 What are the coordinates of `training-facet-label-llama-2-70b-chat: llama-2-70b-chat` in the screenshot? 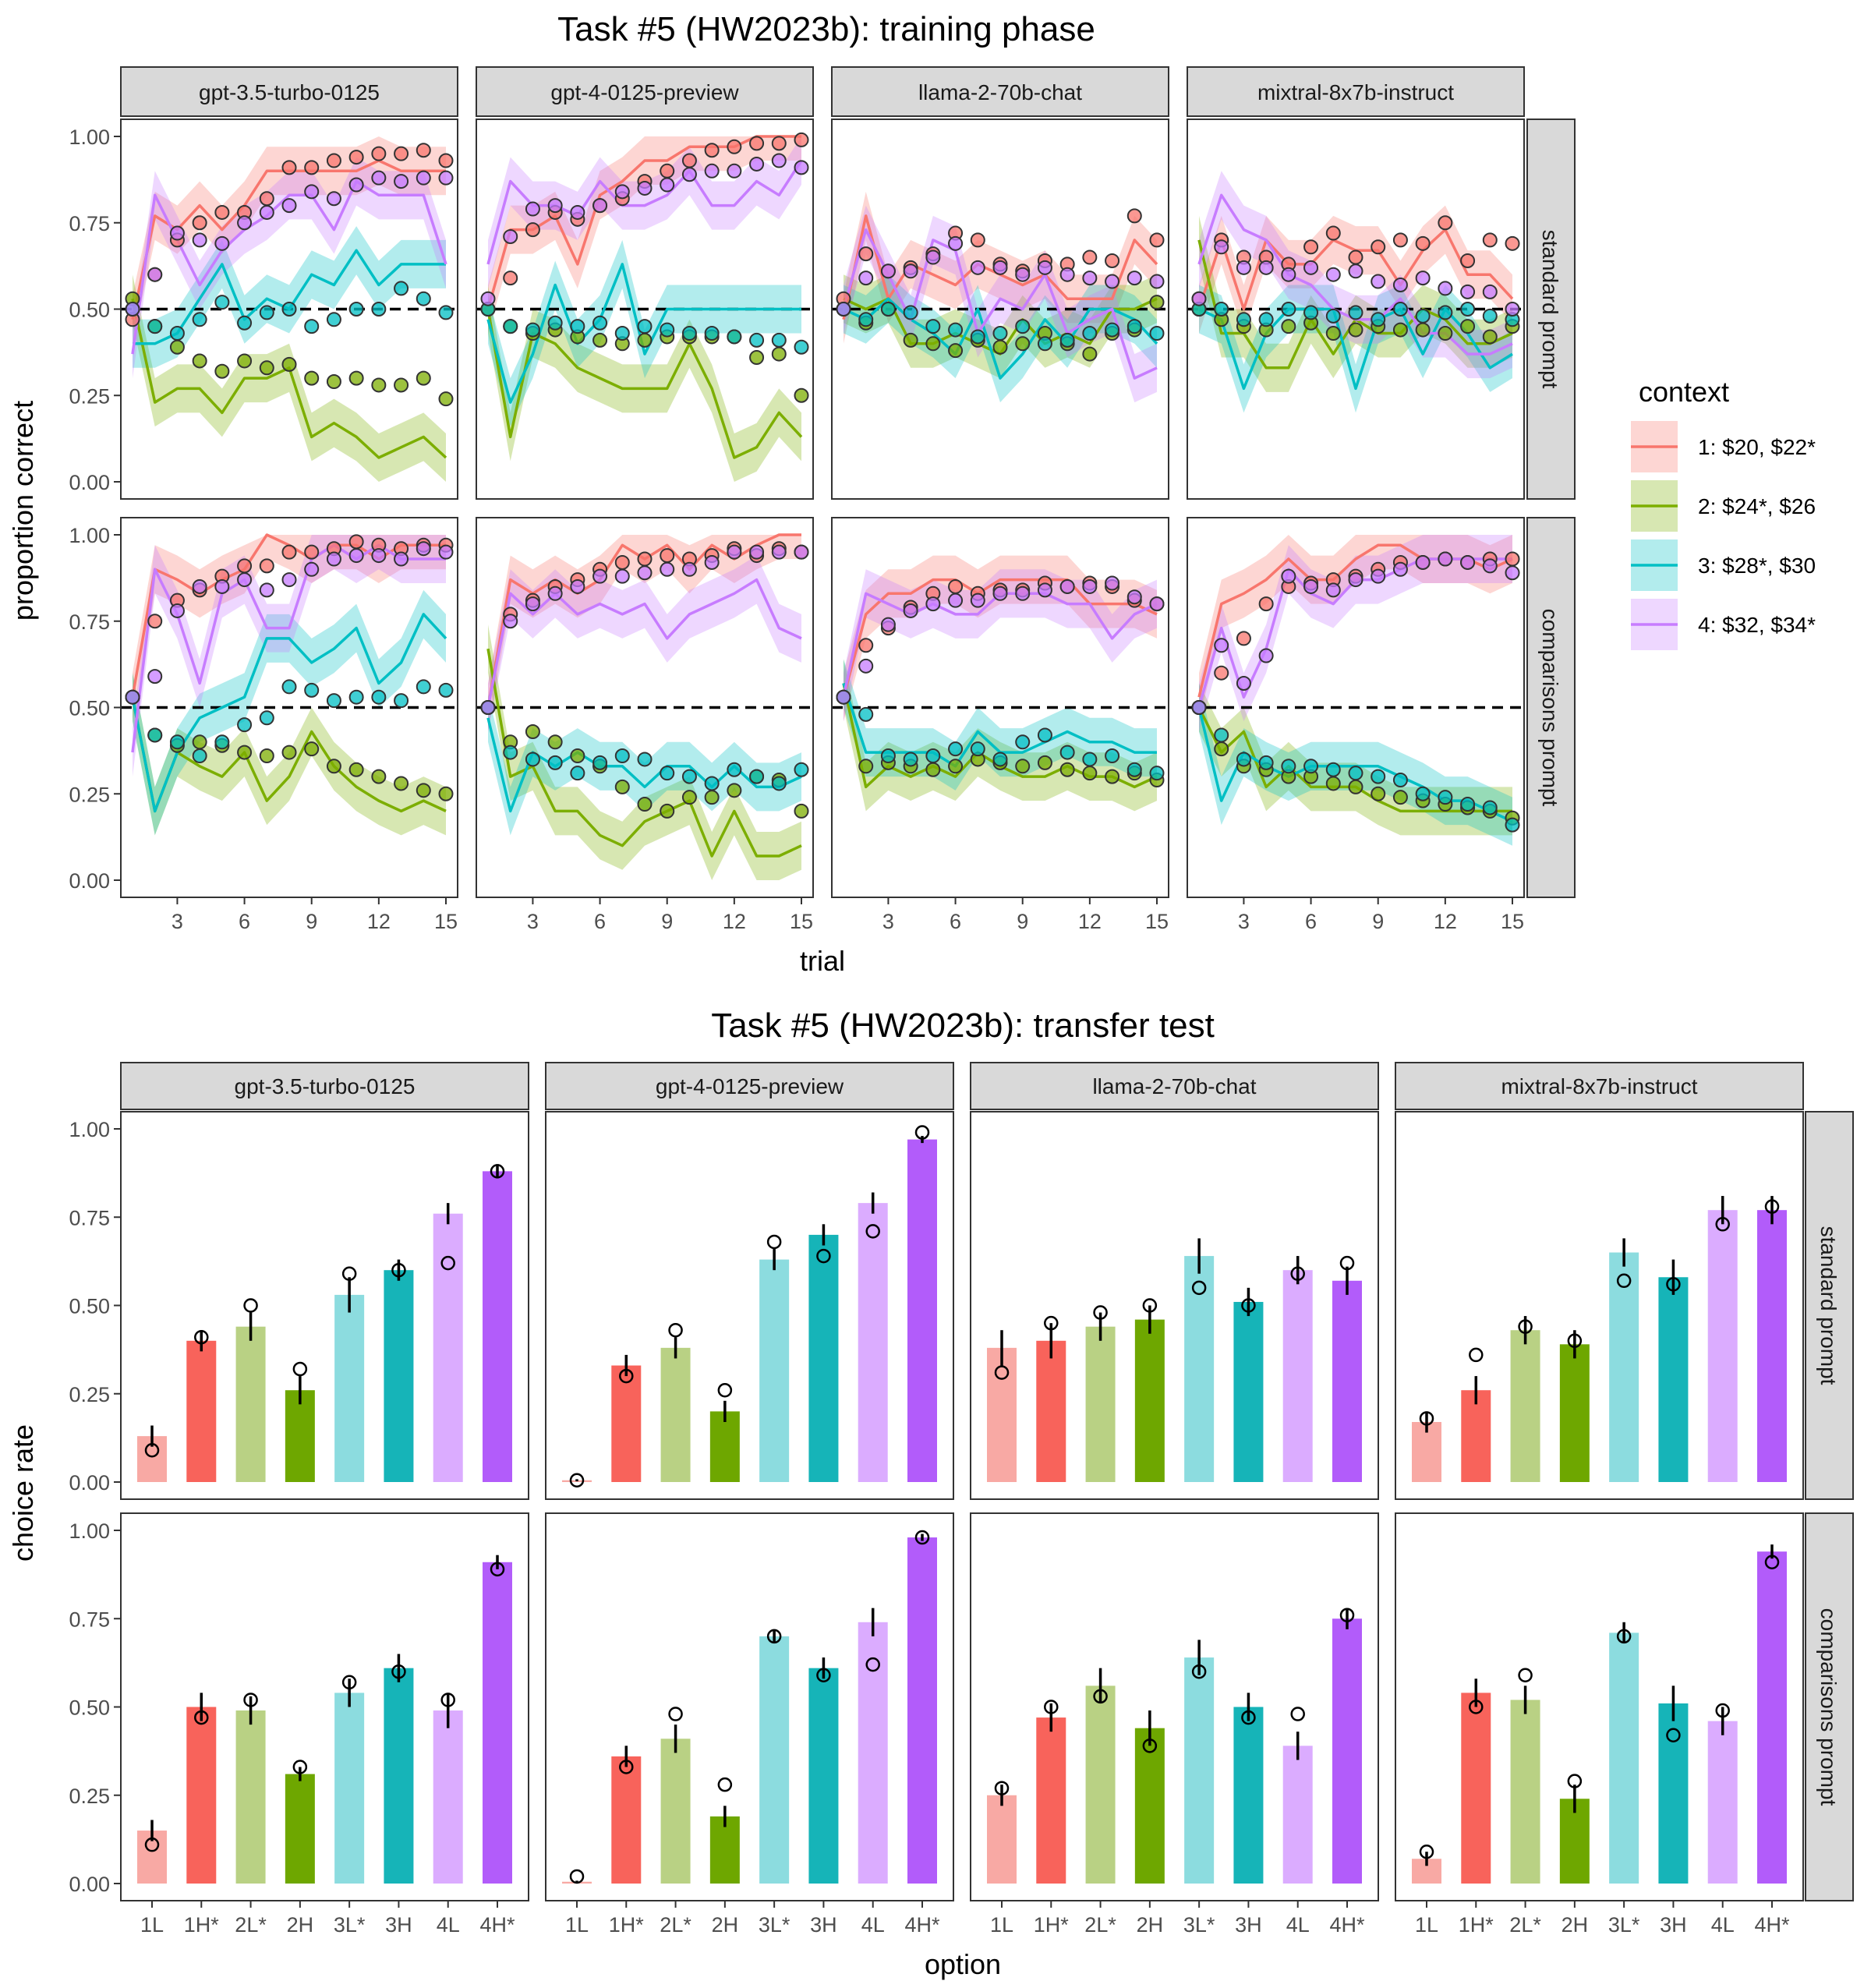 It's located at (1000, 92).